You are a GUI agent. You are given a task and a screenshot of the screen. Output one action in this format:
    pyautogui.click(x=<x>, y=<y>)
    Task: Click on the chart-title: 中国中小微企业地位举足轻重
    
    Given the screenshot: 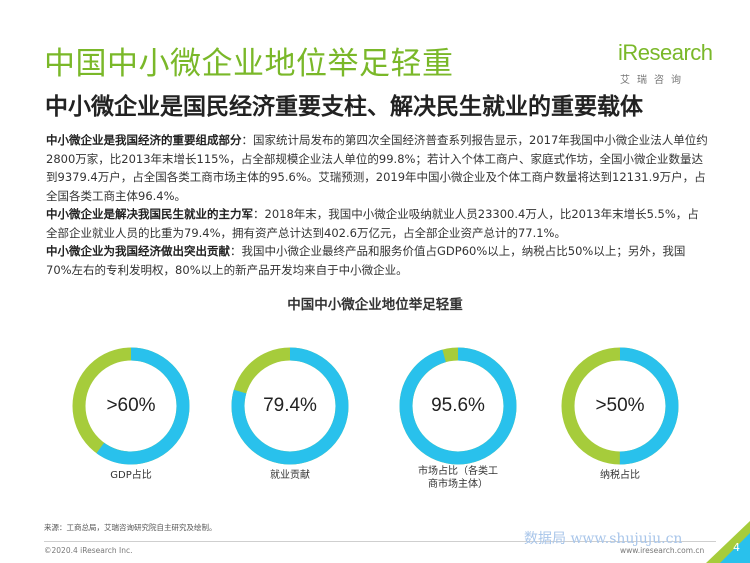 What is the action you would take?
    pyautogui.click(x=375, y=305)
    